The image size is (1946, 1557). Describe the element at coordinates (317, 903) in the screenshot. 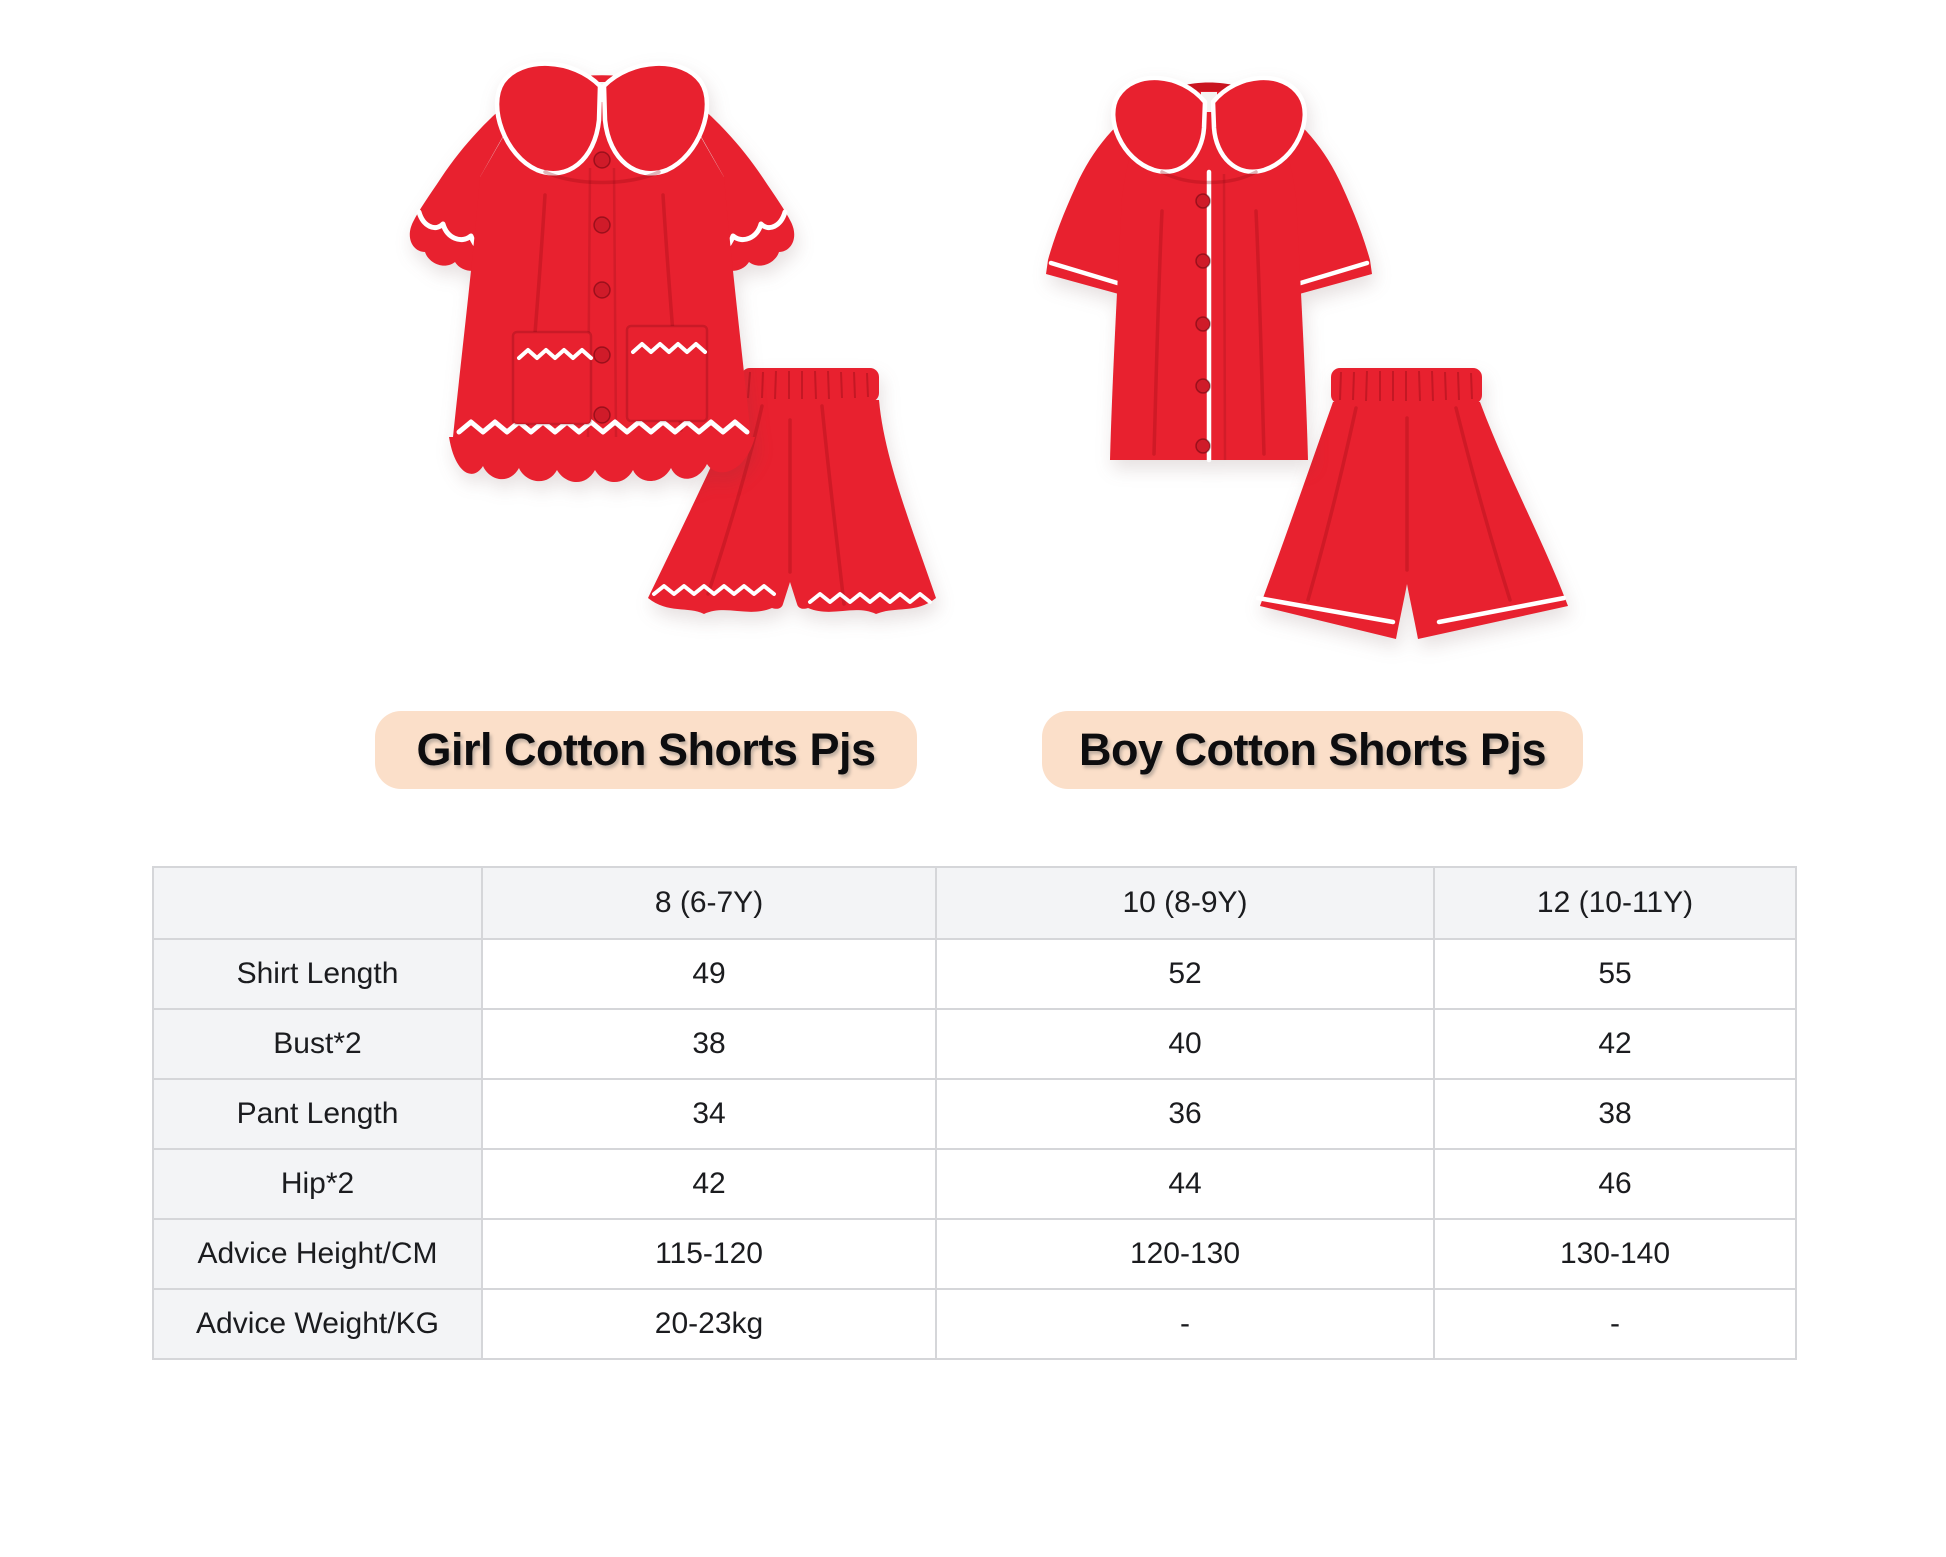

I see `corner-cell` at that location.